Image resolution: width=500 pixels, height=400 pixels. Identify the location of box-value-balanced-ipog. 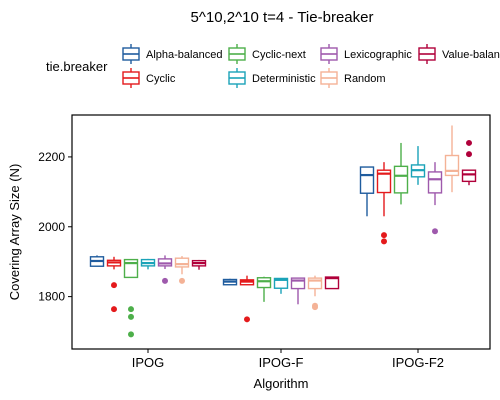
(199, 264).